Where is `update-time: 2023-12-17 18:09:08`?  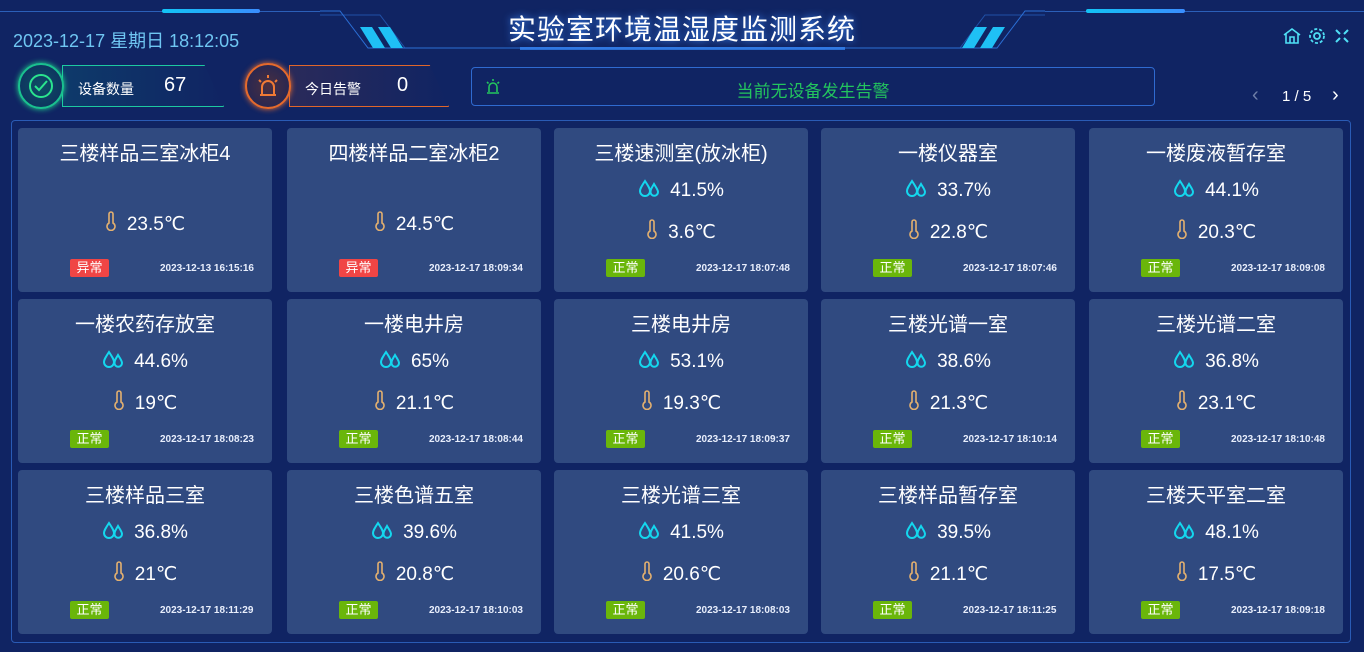
update-time: 2023-12-17 18:09:08 is located at coordinates (1278, 268).